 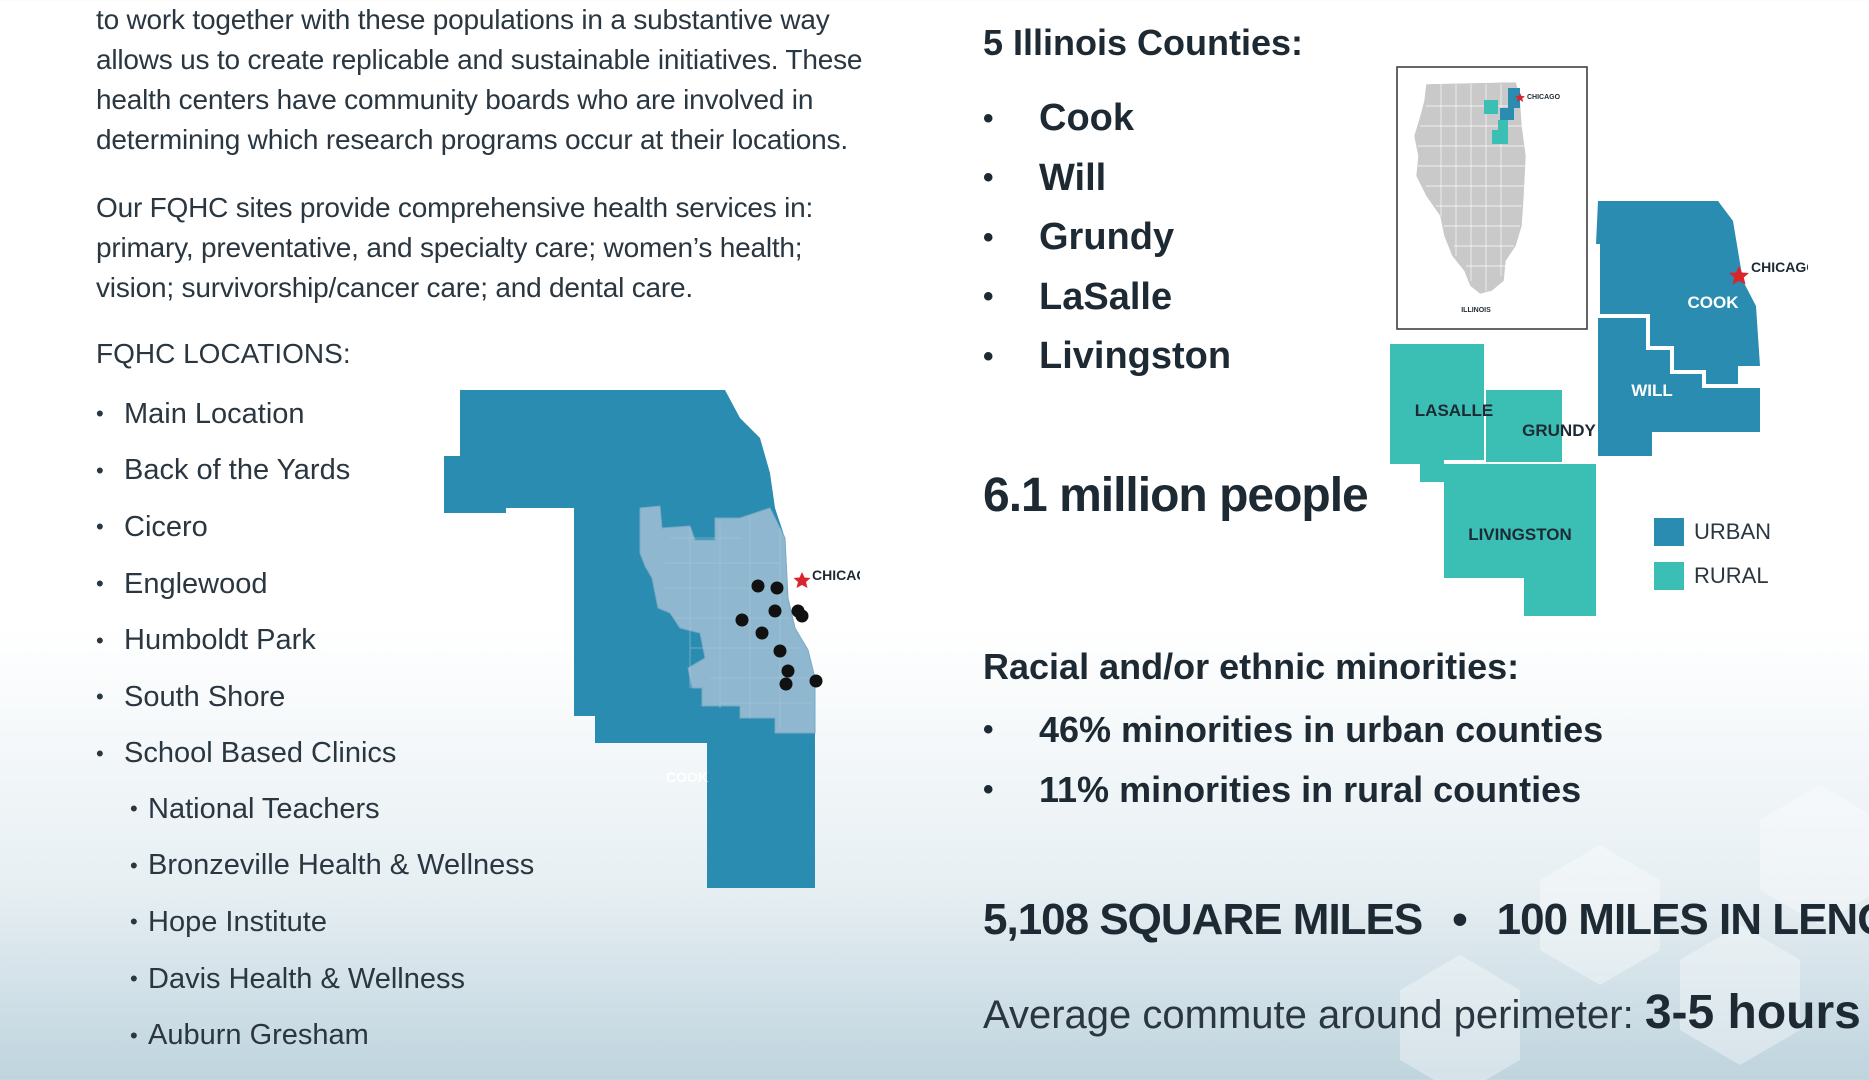 I want to click on county-shape-grundy, so click(x=1524, y=426).